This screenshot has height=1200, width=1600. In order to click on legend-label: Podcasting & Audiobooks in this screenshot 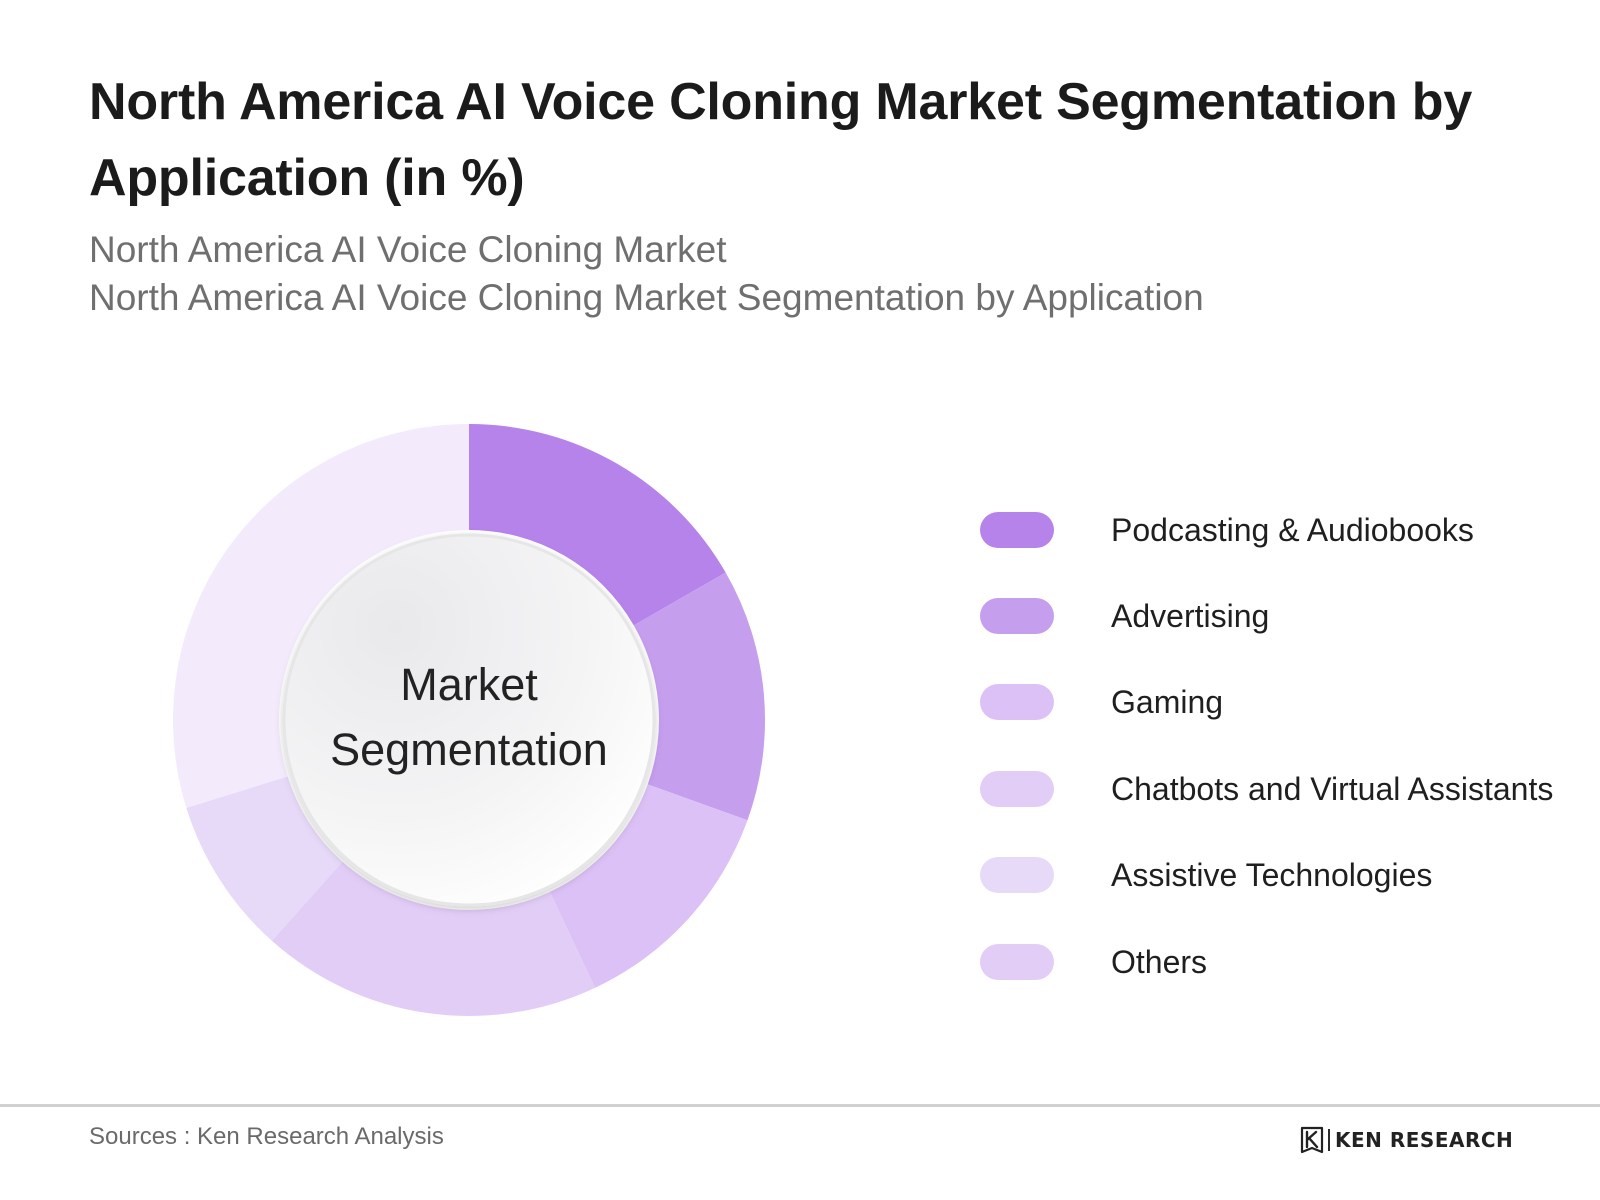, I will do `click(1292, 530)`.